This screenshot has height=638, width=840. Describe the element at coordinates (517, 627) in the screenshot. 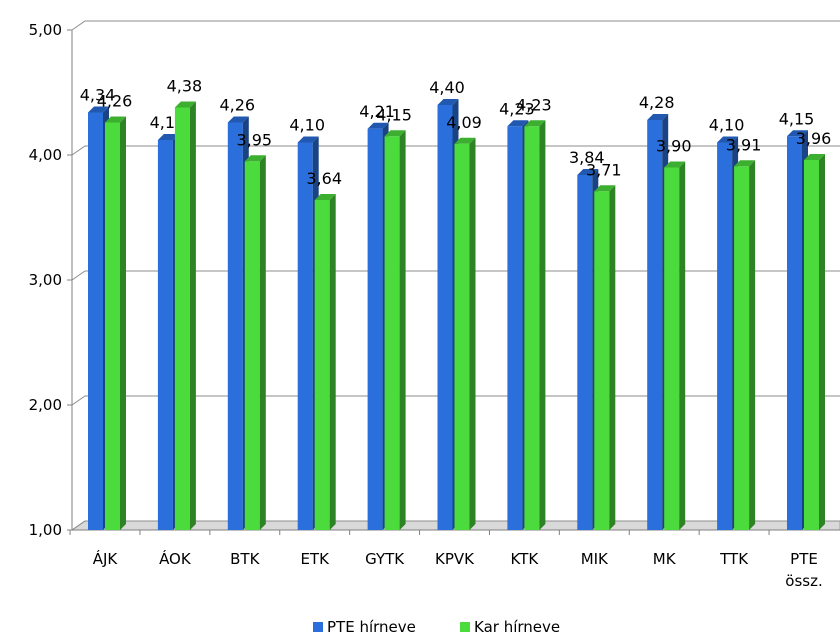

I see `legend-label: Kar hírneve` at that location.